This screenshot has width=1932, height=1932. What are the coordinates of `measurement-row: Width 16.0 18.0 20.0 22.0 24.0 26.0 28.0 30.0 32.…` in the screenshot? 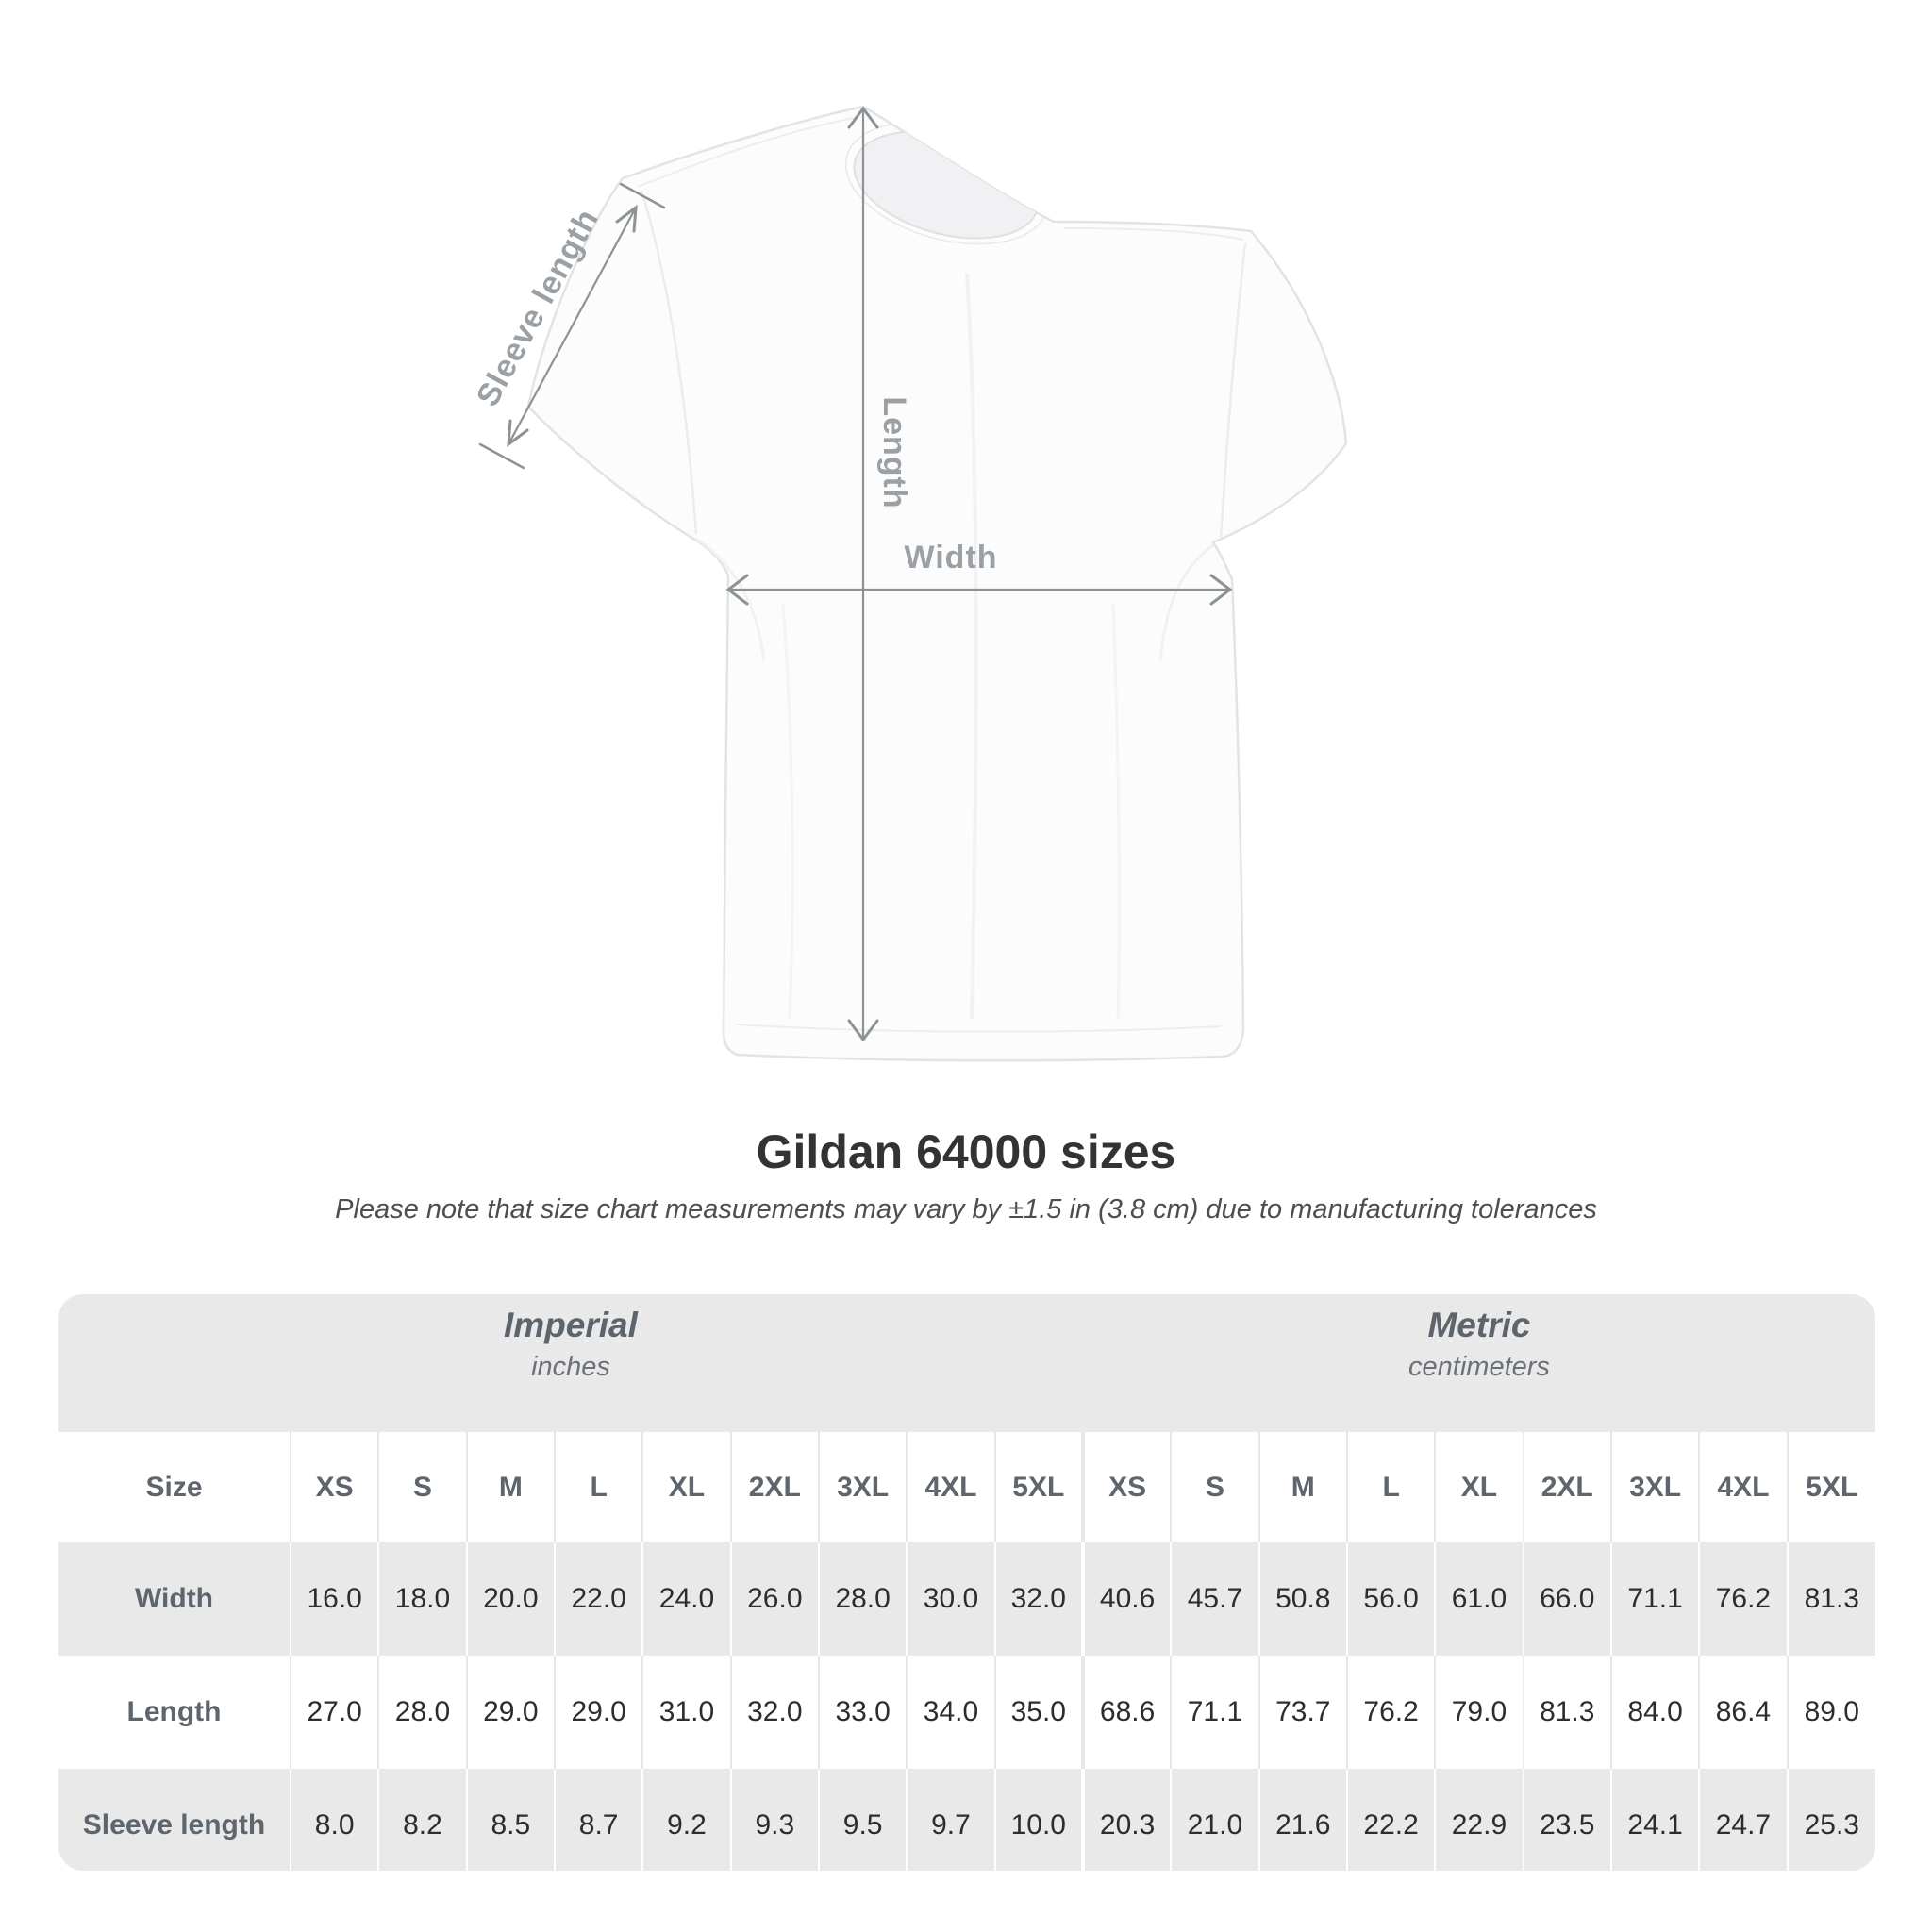 It's located at (967, 1599).